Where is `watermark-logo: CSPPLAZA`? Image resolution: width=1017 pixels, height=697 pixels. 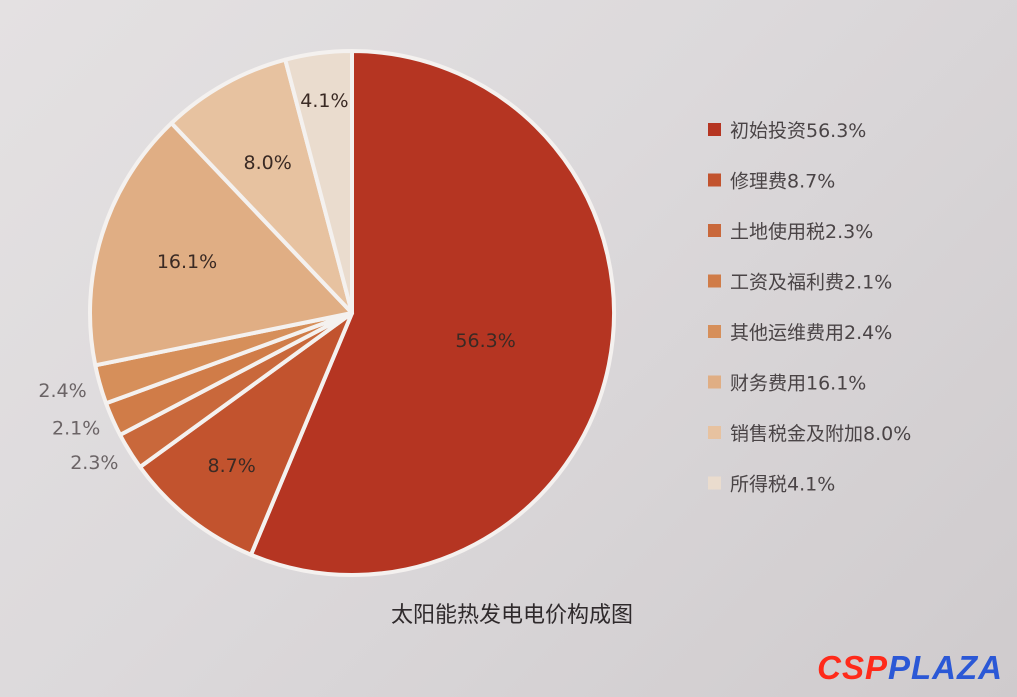
watermark-logo: CSPPLAZA is located at coordinates (910, 668).